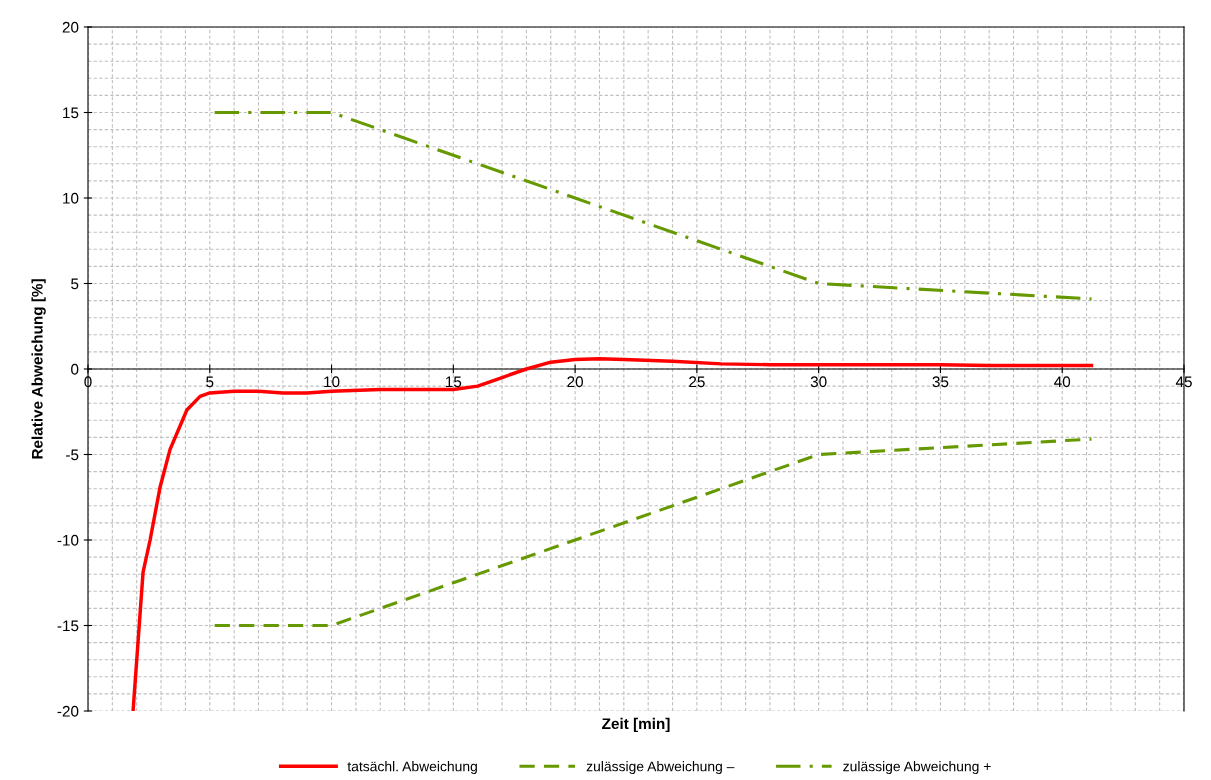 Image resolution: width=1211 pixels, height=780 pixels. Describe the element at coordinates (818, 382) in the screenshot. I see `x-tick-label: 30` at that location.